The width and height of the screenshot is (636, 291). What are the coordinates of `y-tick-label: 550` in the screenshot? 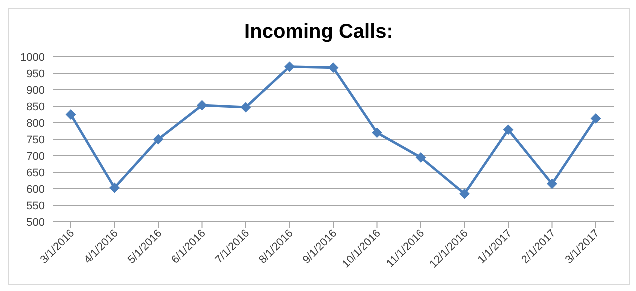 It's located at (35, 206).